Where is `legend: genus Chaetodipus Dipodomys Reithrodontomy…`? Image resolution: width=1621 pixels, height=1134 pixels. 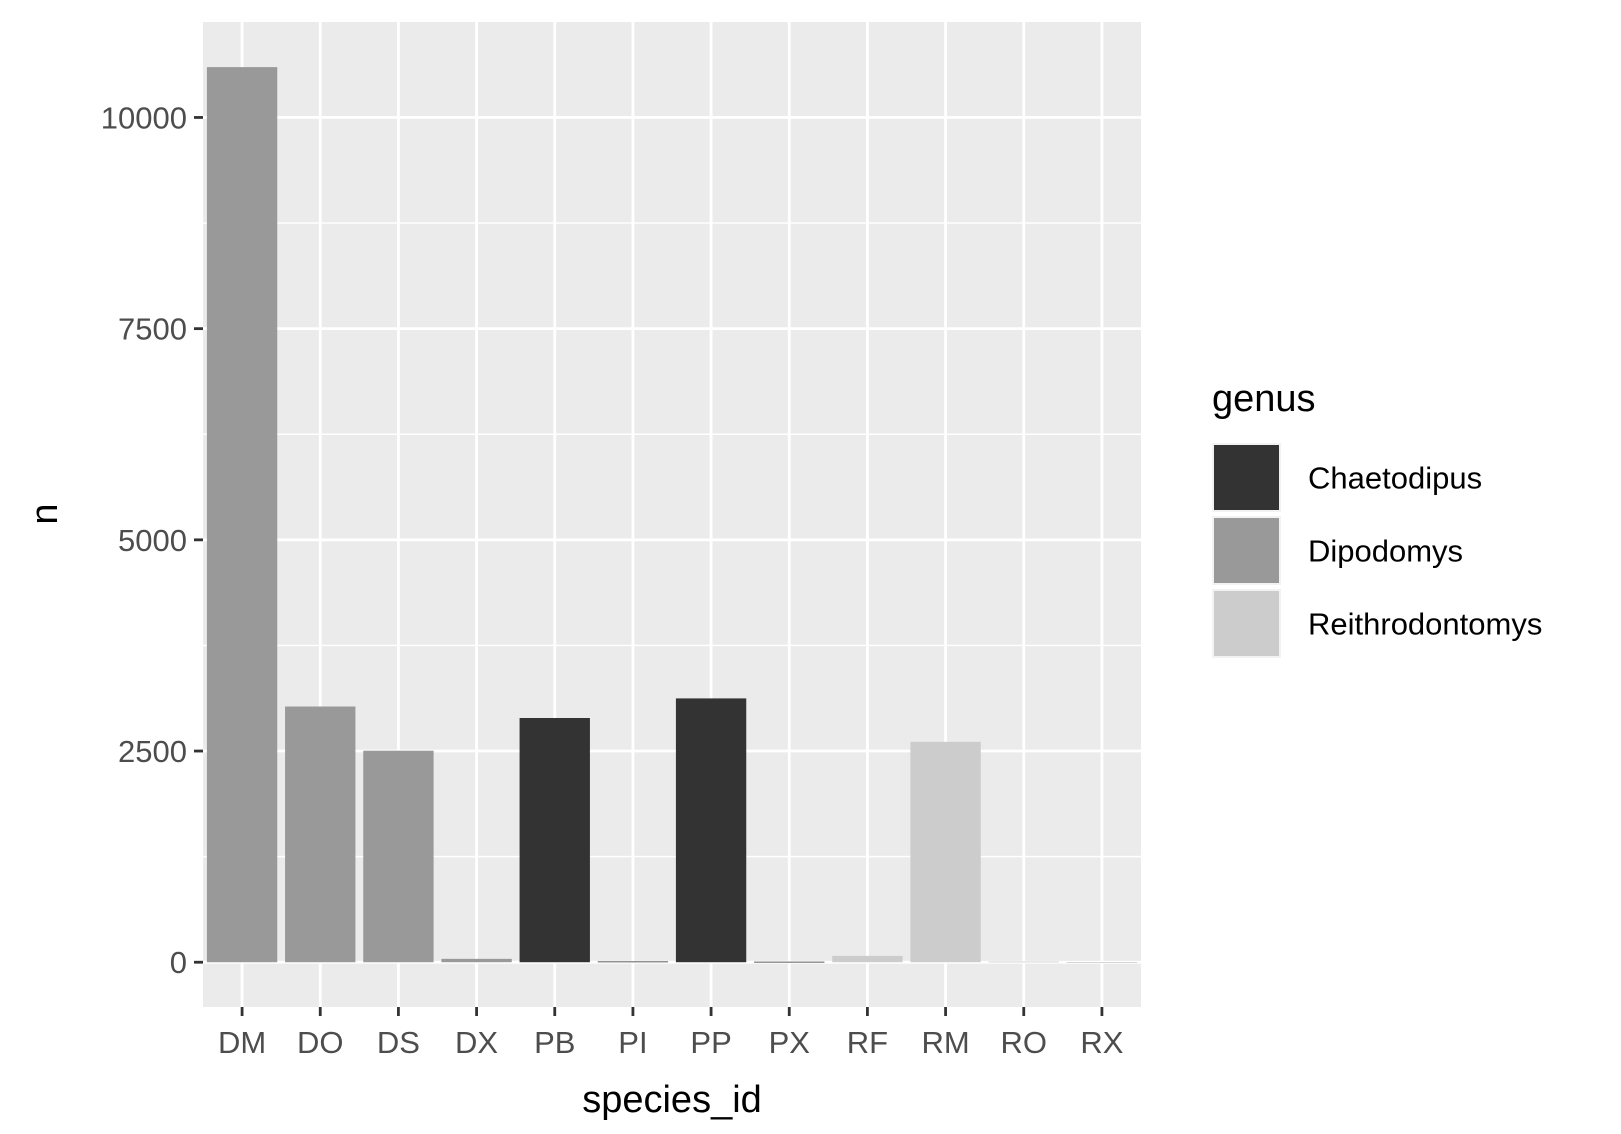
legend: genus Chaetodipus Dipodomys Reithrodontomy… is located at coordinates (1377, 518).